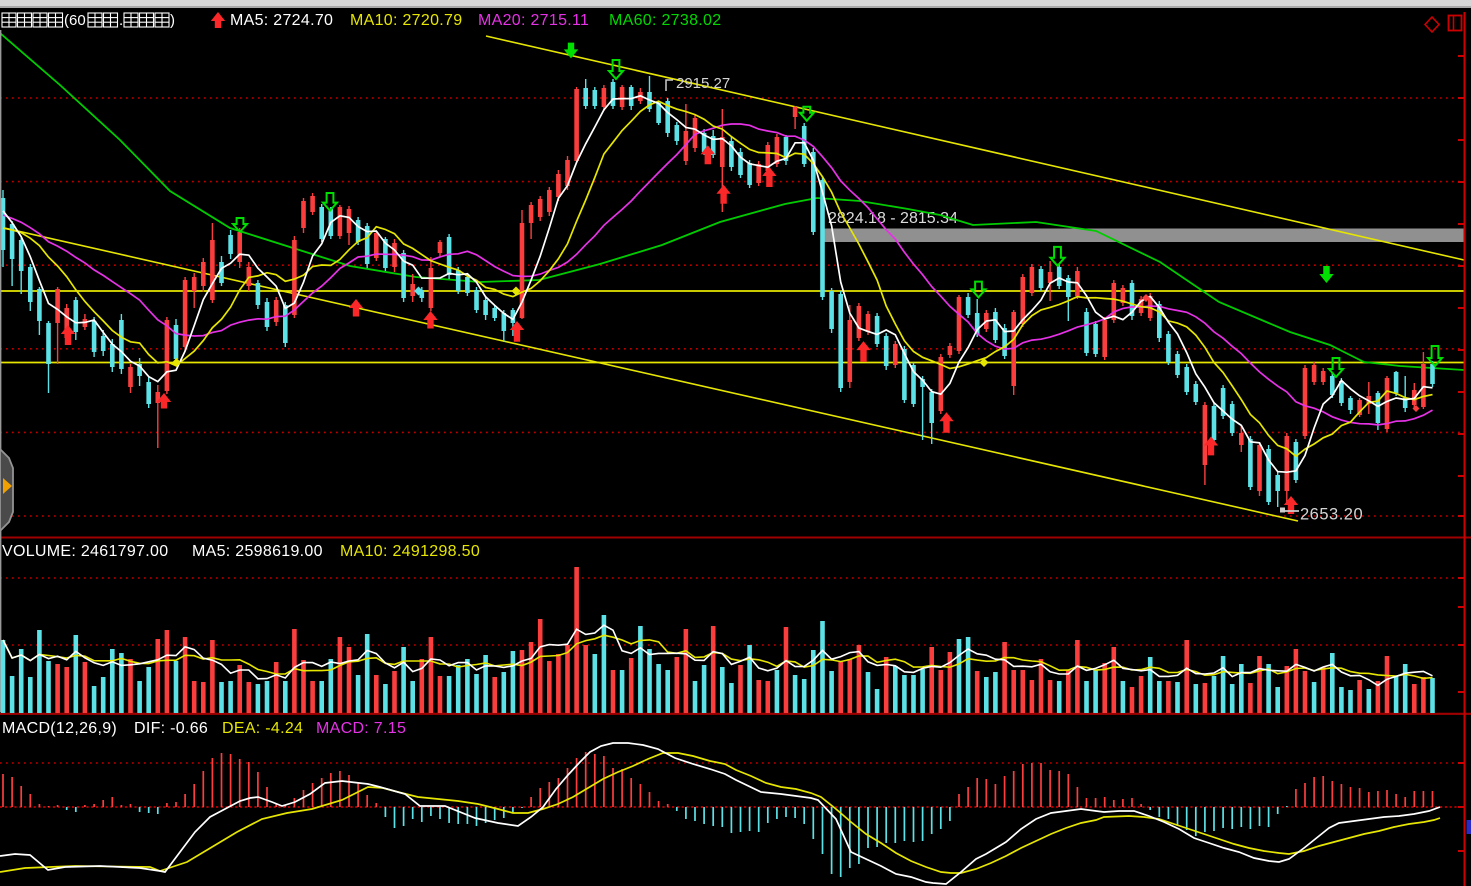 The image size is (1471, 886). I want to click on svg-text: MA5: 2724.70, so click(281, 20).